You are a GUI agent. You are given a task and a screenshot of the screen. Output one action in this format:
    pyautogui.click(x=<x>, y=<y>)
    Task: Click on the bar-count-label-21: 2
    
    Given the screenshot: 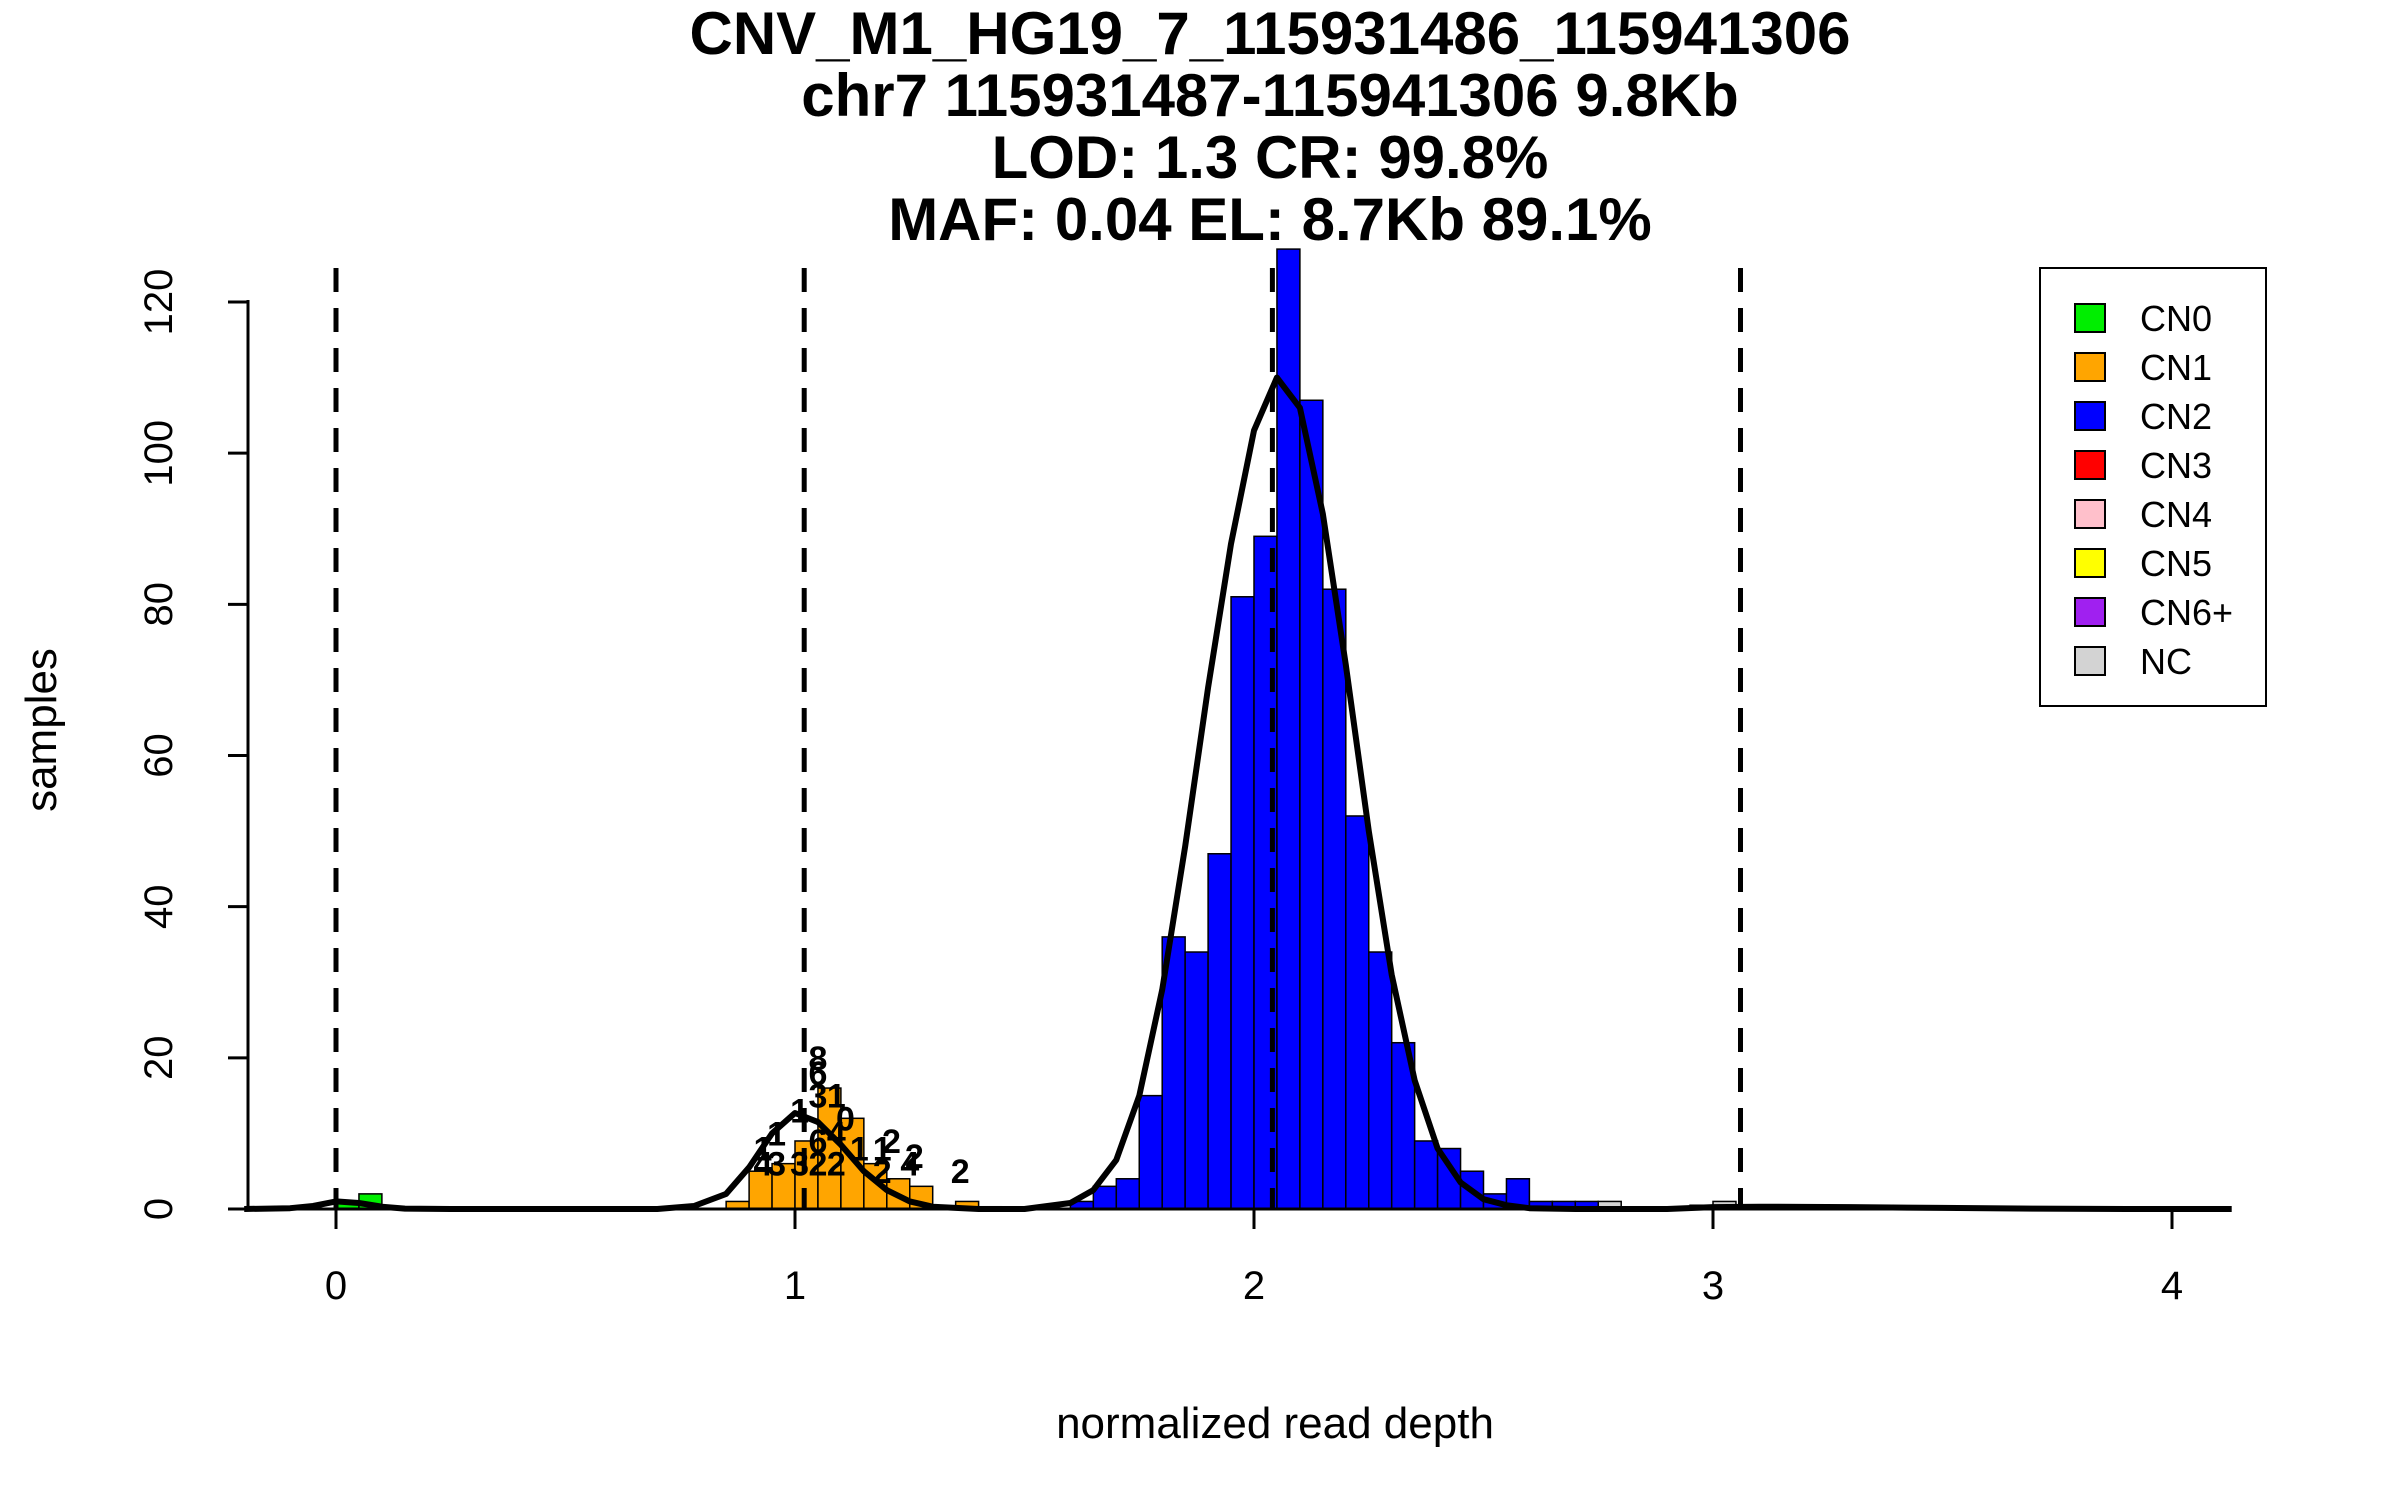 What is the action you would take?
    pyautogui.click(x=960, y=1172)
    